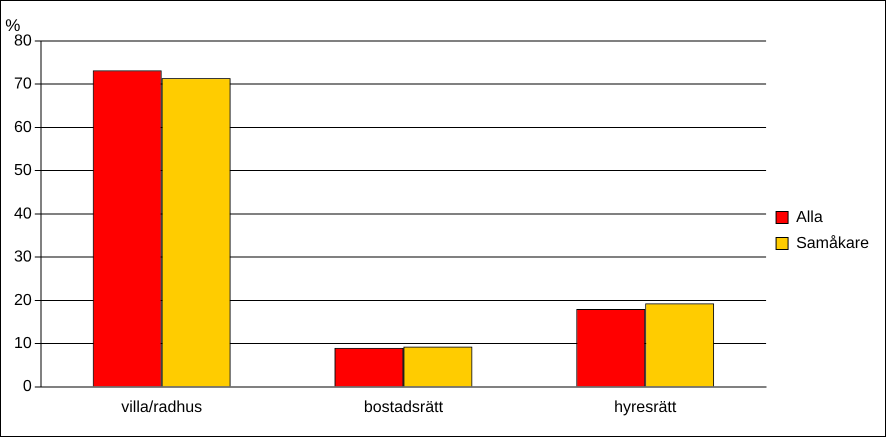  I want to click on y-tick-label: 40, so click(23, 213).